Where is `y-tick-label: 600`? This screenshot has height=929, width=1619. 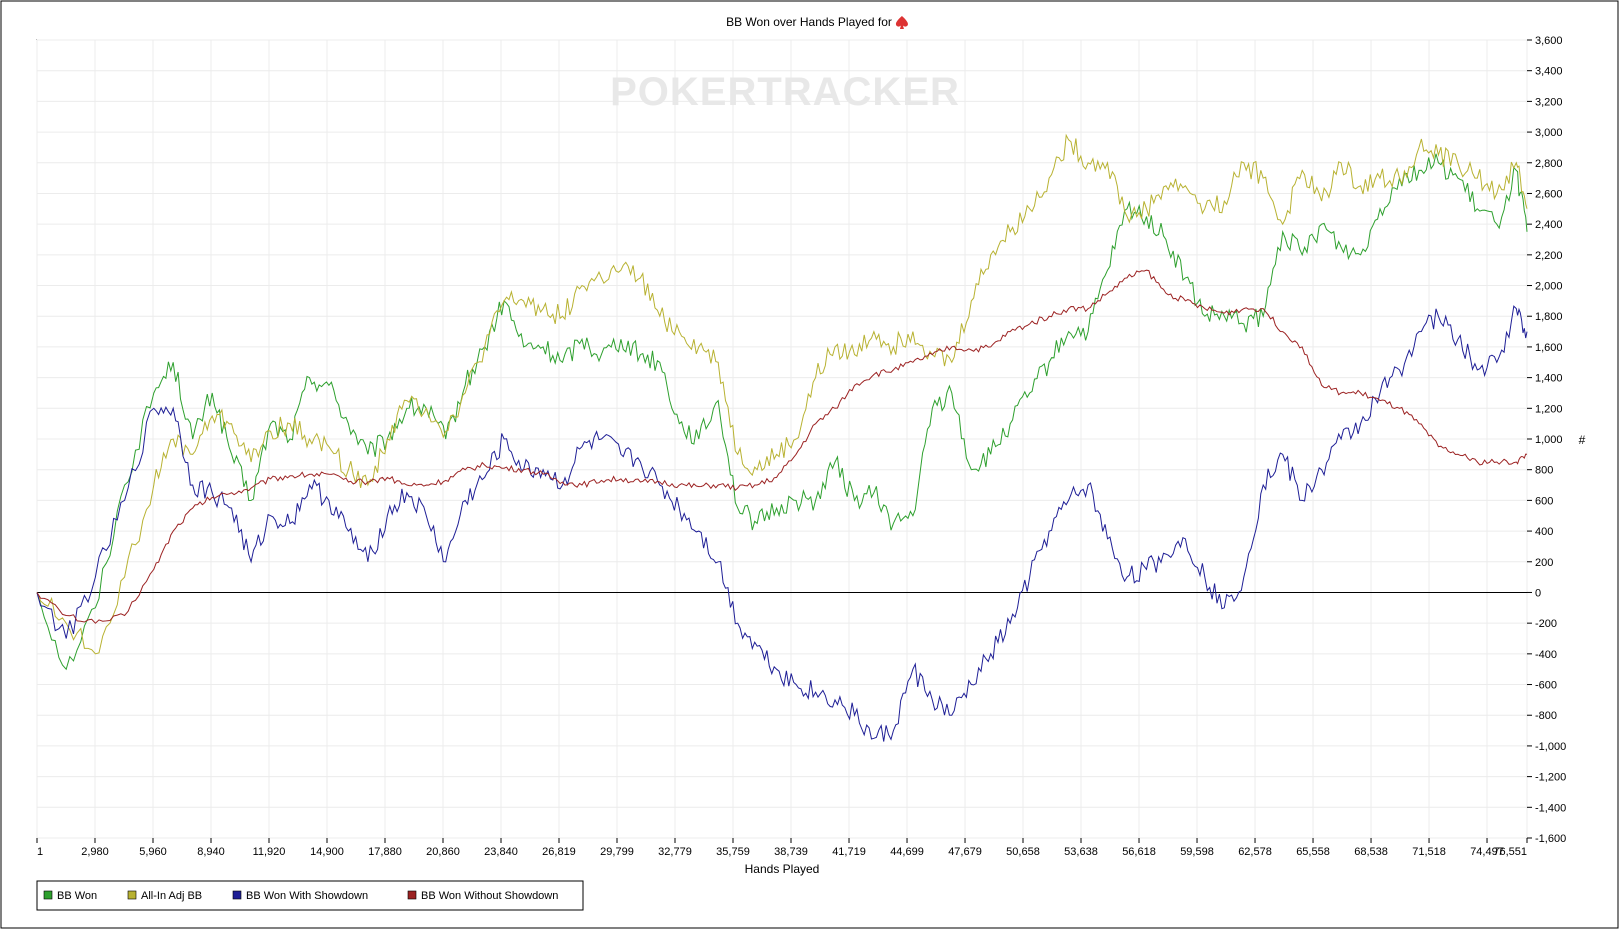 y-tick-label: 600 is located at coordinates (1544, 501).